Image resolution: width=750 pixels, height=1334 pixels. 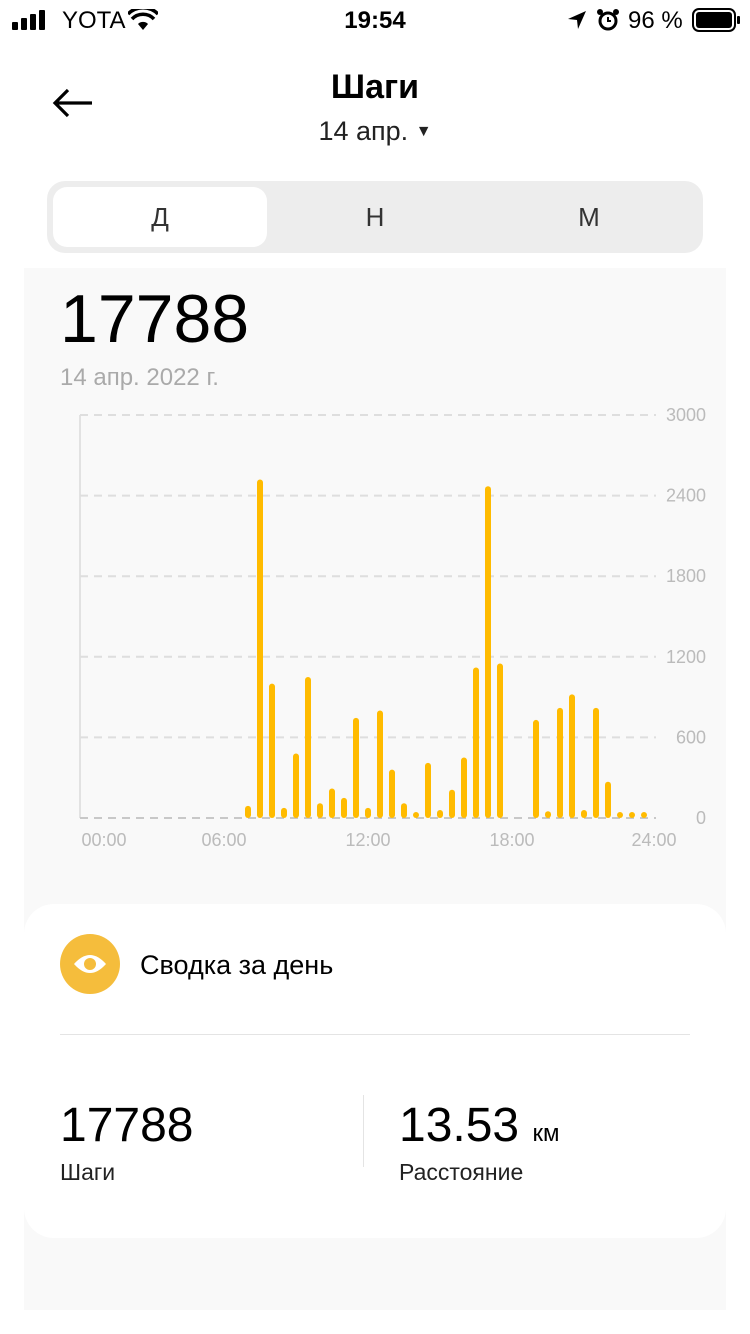 I want to click on tab-day: Д, so click(x=160, y=217).